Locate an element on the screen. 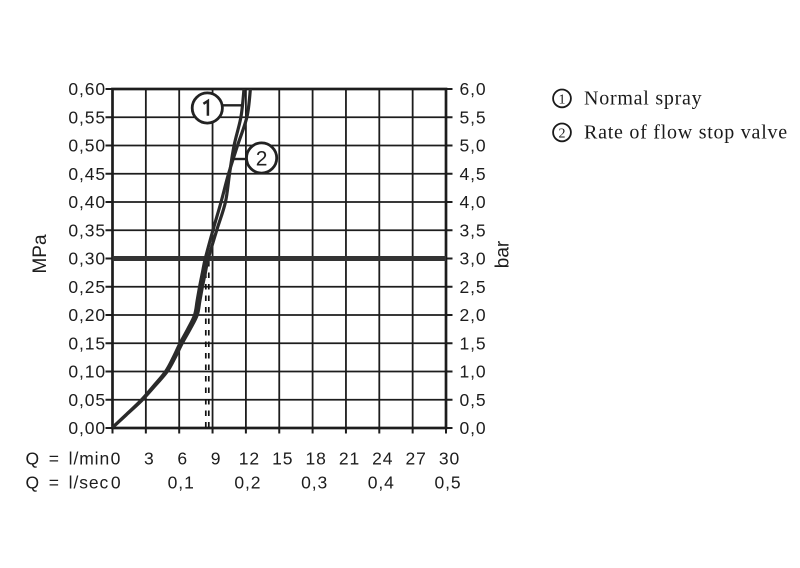  svg-text: 0,55 is located at coordinates (87, 117).